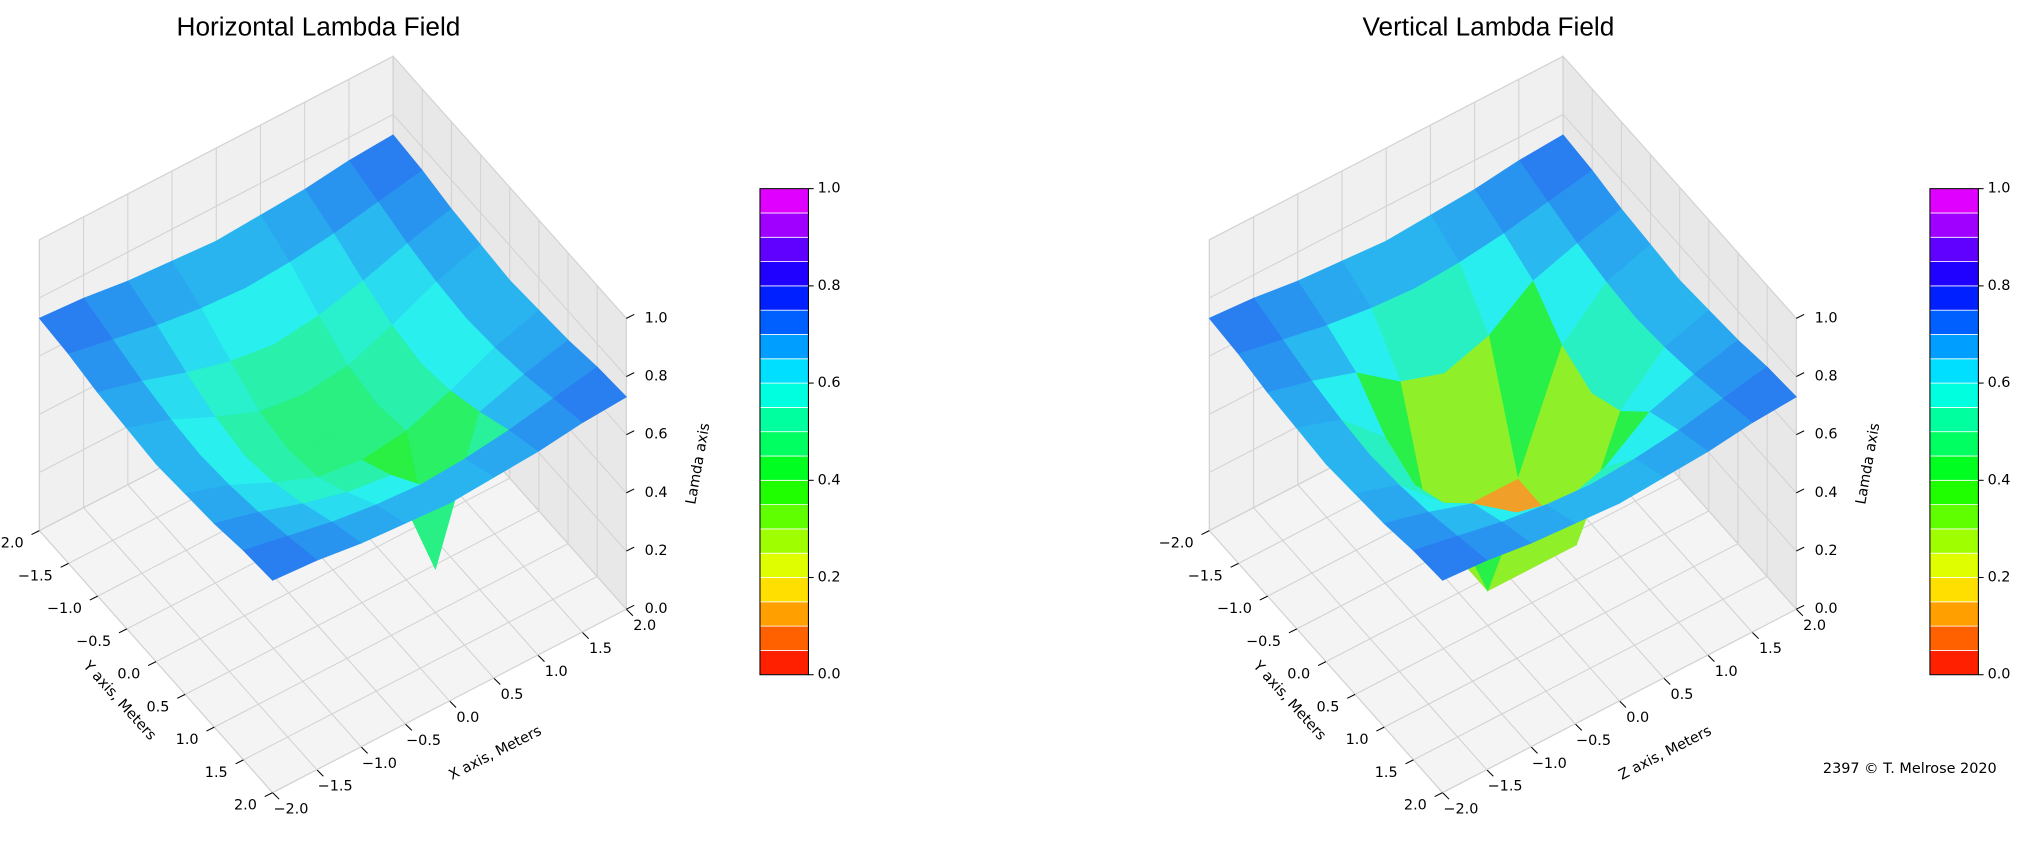 This screenshot has height=866, width=2044. I want to click on colorbar-tick-label: 0.0, so click(829, 675).